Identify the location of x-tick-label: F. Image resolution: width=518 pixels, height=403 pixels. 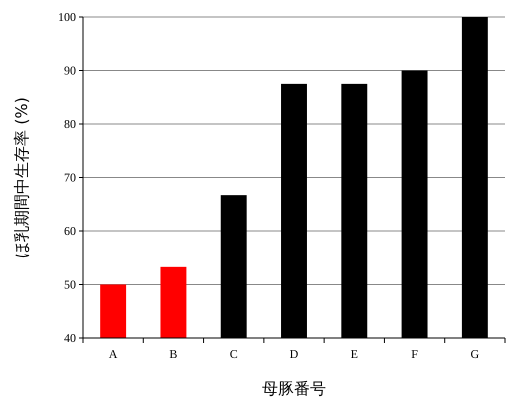
(414, 354).